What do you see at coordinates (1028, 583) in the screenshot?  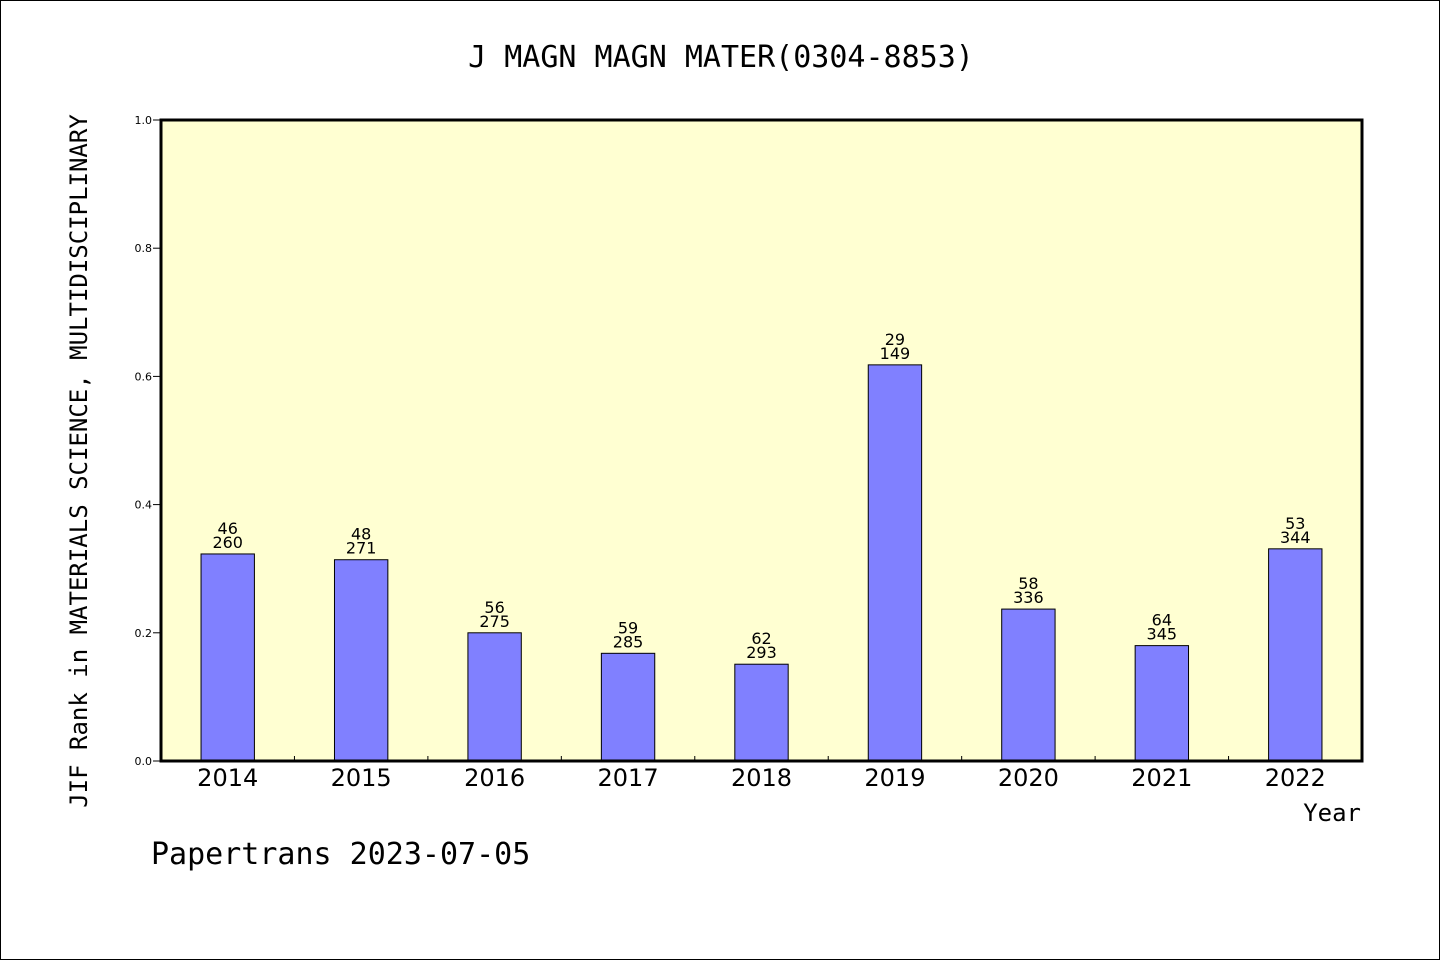 I see `bar-rank-label: 58` at bounding box center [1028, 583].